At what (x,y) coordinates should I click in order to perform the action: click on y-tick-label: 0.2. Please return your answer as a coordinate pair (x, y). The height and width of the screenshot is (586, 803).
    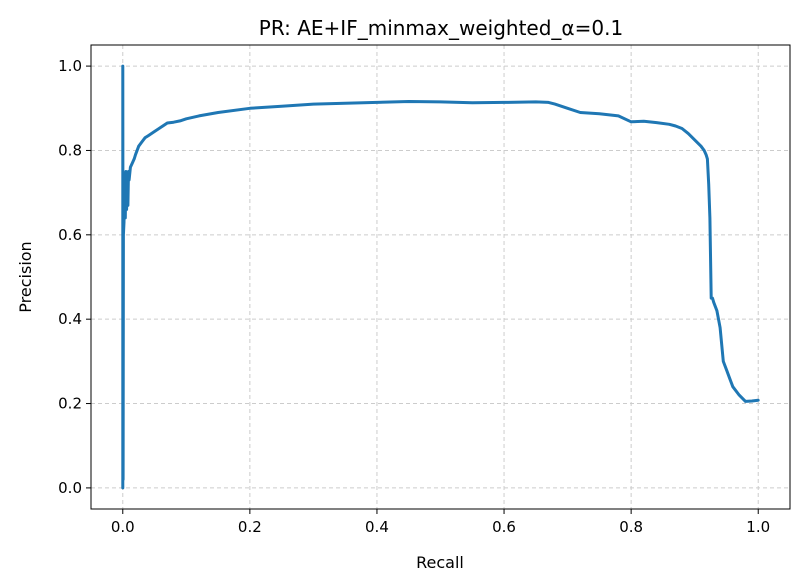
    Looking at the image, I should click on (70, 404).